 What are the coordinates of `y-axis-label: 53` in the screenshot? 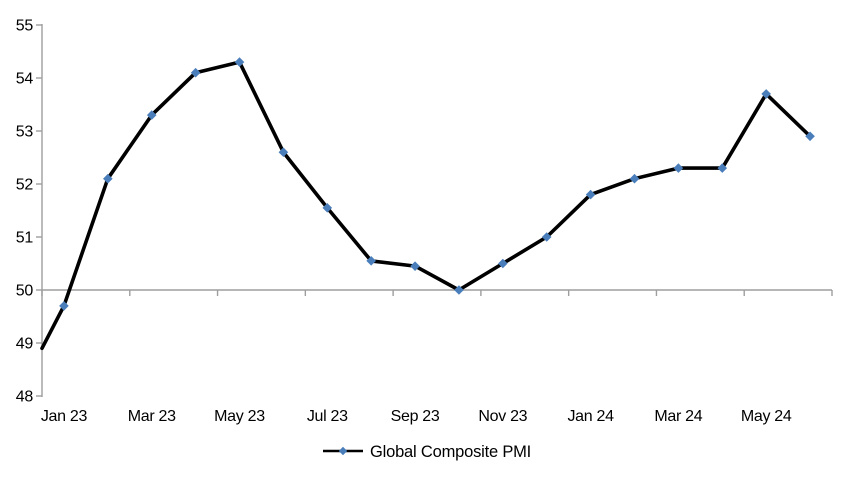 It's located at (25, 132).